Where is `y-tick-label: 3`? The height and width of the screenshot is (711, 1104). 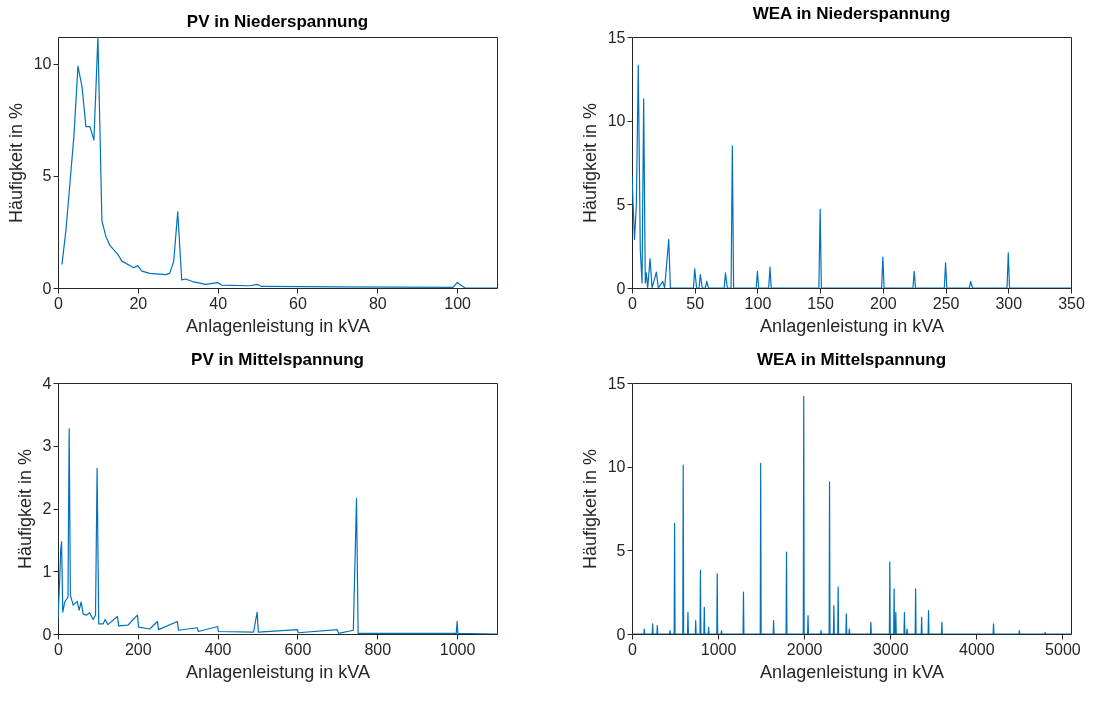
y-tick-label: 3 is located at coordinates (47, 446).